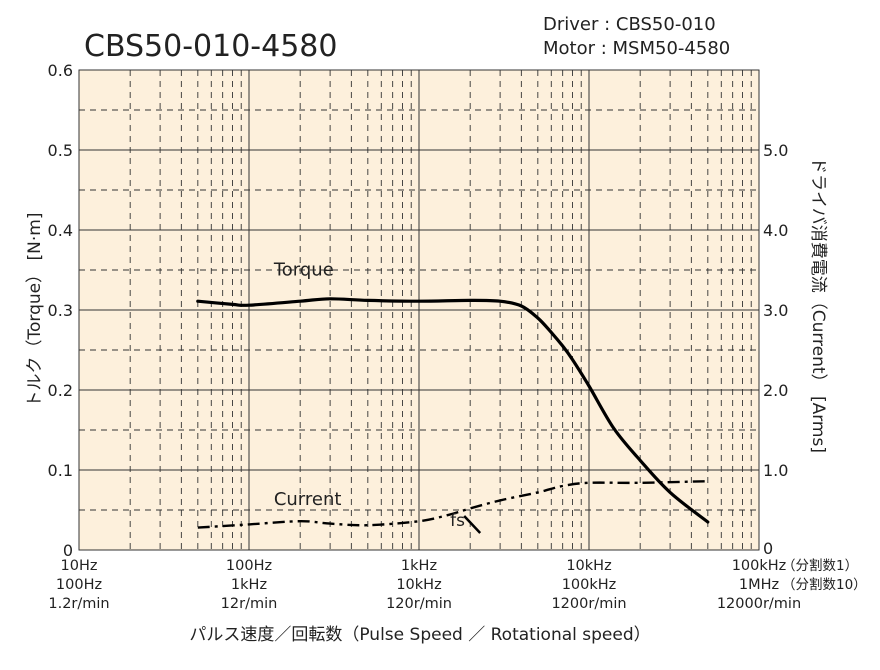  I want to click on x-tick-label: 12000r/min, so click(759, 604).